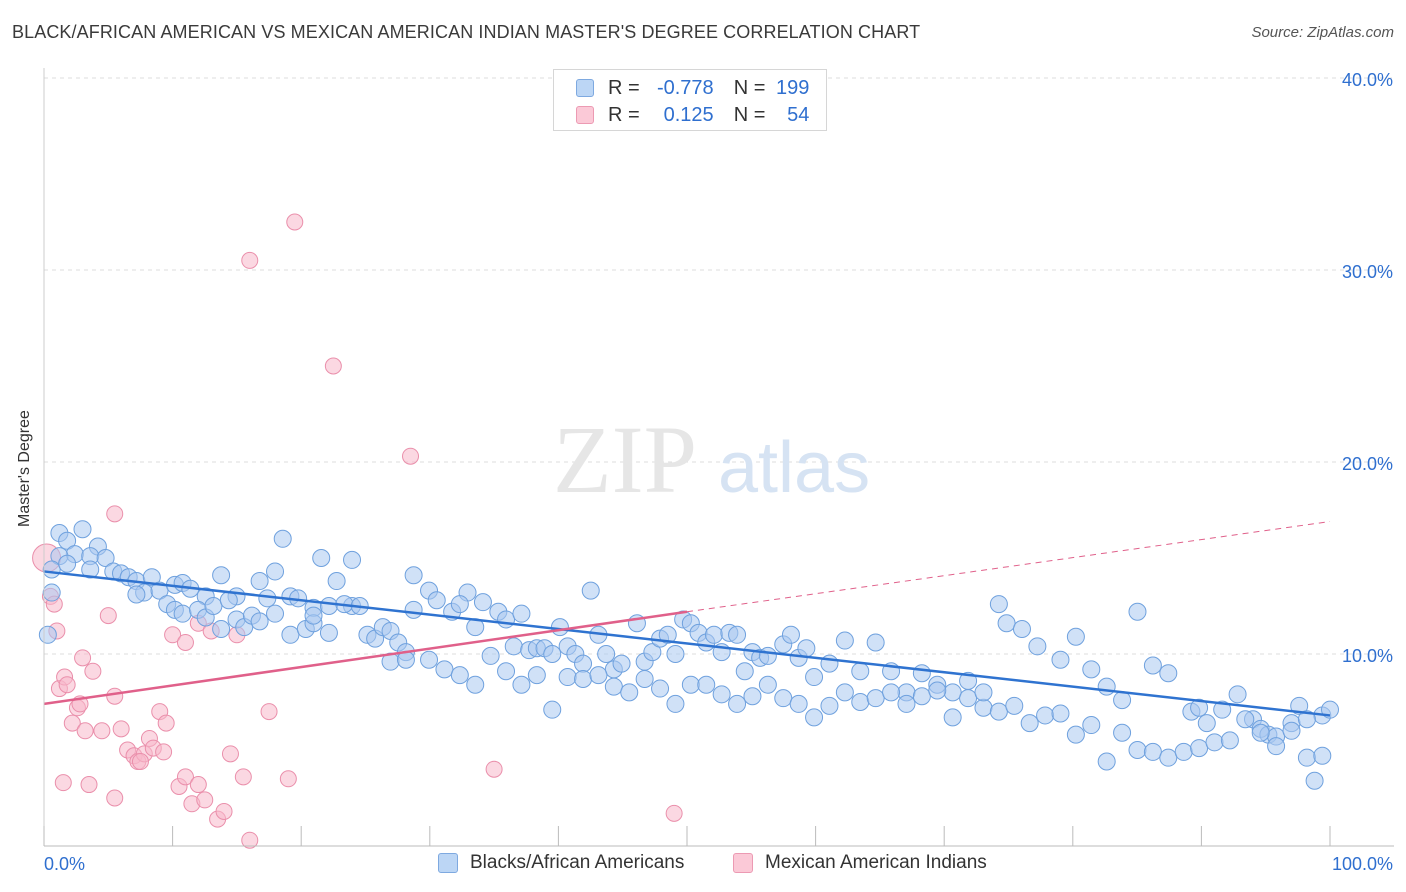 The image size is (1406, 892). What do you see at coordinates (692, 115) in the screenshot?
I see `legend-row-mexican: R = 0.125 N = 54` at bounding box center [692, 115].